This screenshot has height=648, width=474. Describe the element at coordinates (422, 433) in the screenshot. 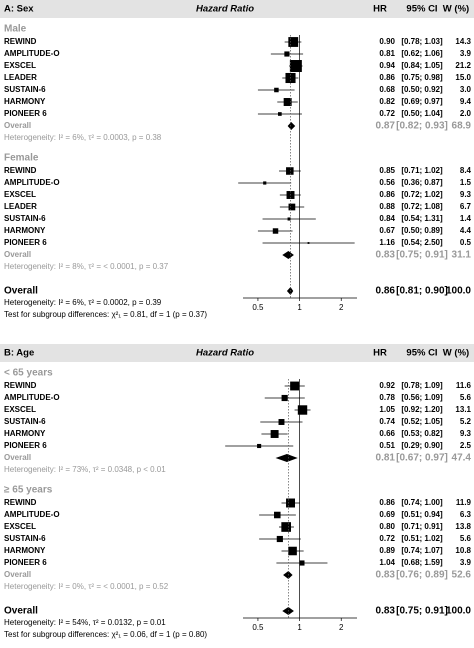

I see `ci-value: [0.53; 0.82]` at that location.